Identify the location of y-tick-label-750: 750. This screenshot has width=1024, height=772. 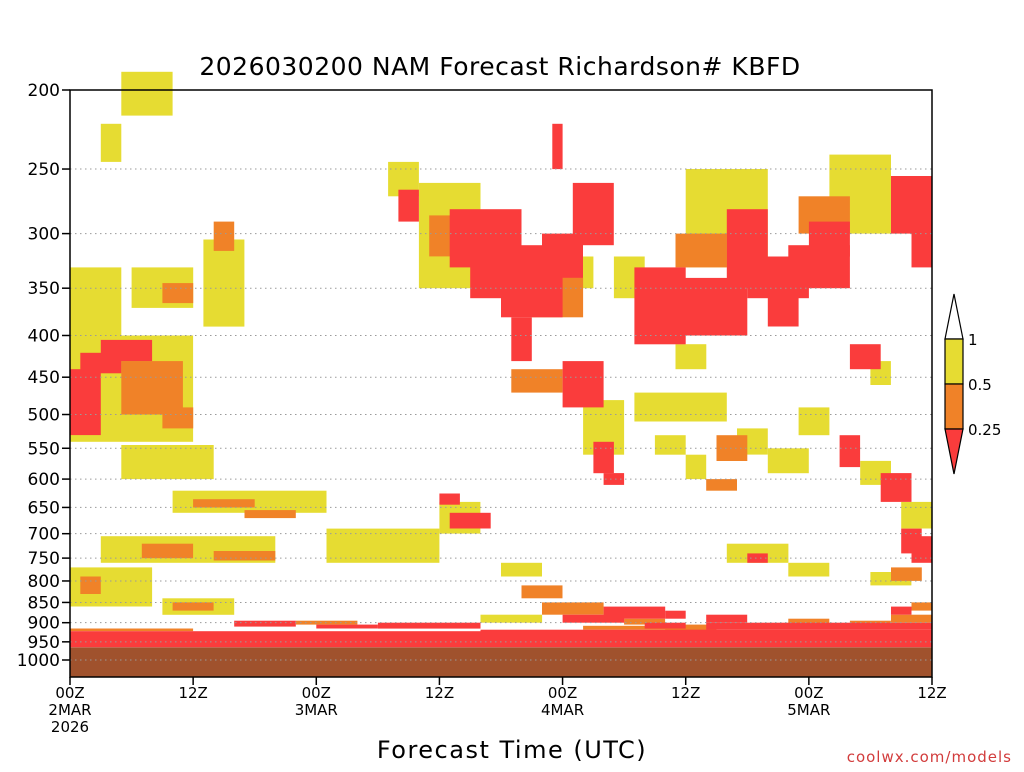
(44, 559).